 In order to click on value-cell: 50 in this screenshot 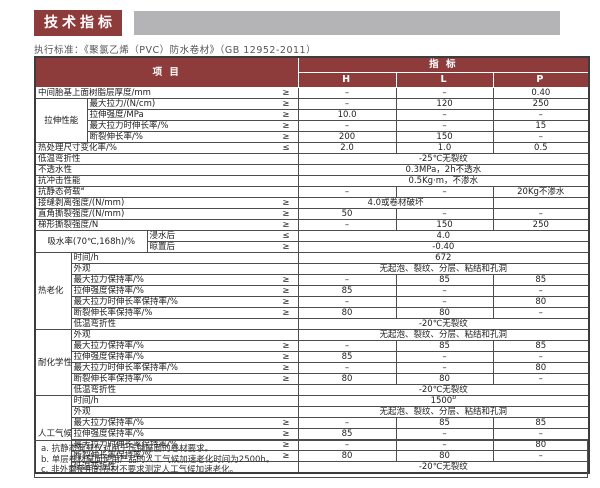, I will do `click(347, 214)`.